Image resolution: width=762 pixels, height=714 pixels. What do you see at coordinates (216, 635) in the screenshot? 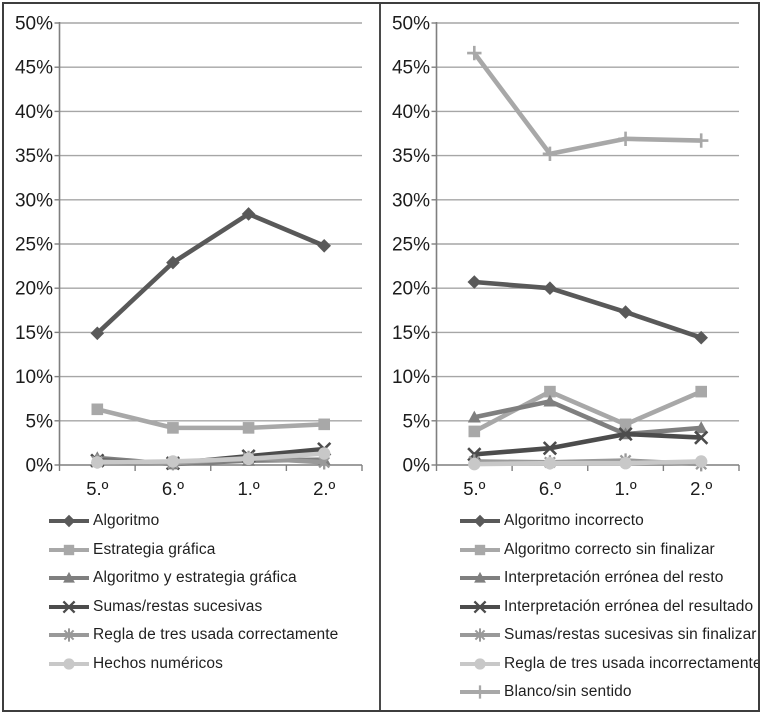
I see `legend-label: Regla de tres usada correctamente` at bounding box center [216, 635].